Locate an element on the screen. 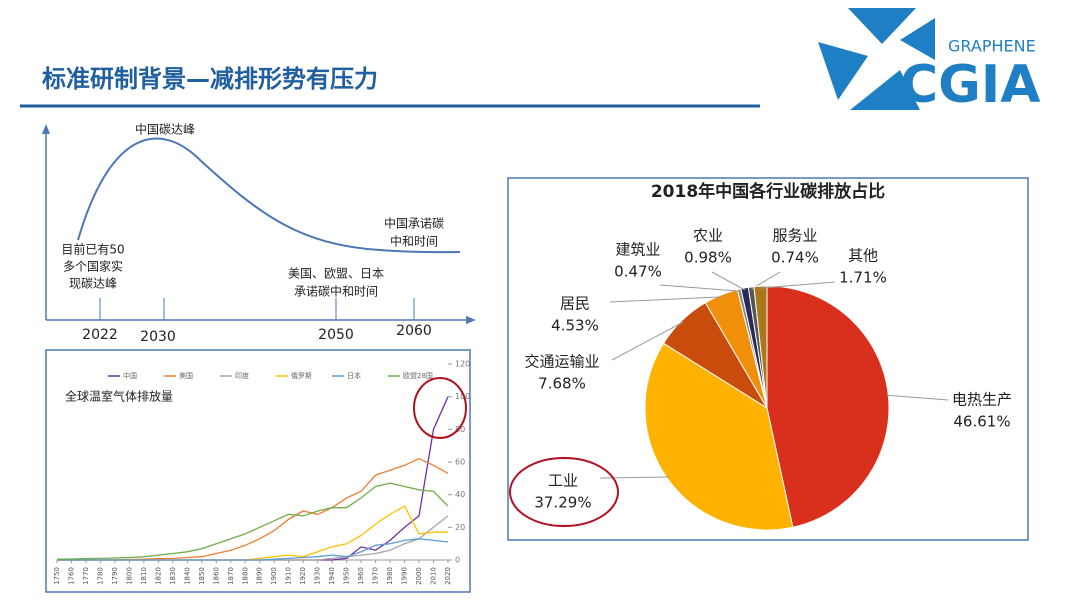  x-tick-label: 1760 is located at coordinates (71, 576).